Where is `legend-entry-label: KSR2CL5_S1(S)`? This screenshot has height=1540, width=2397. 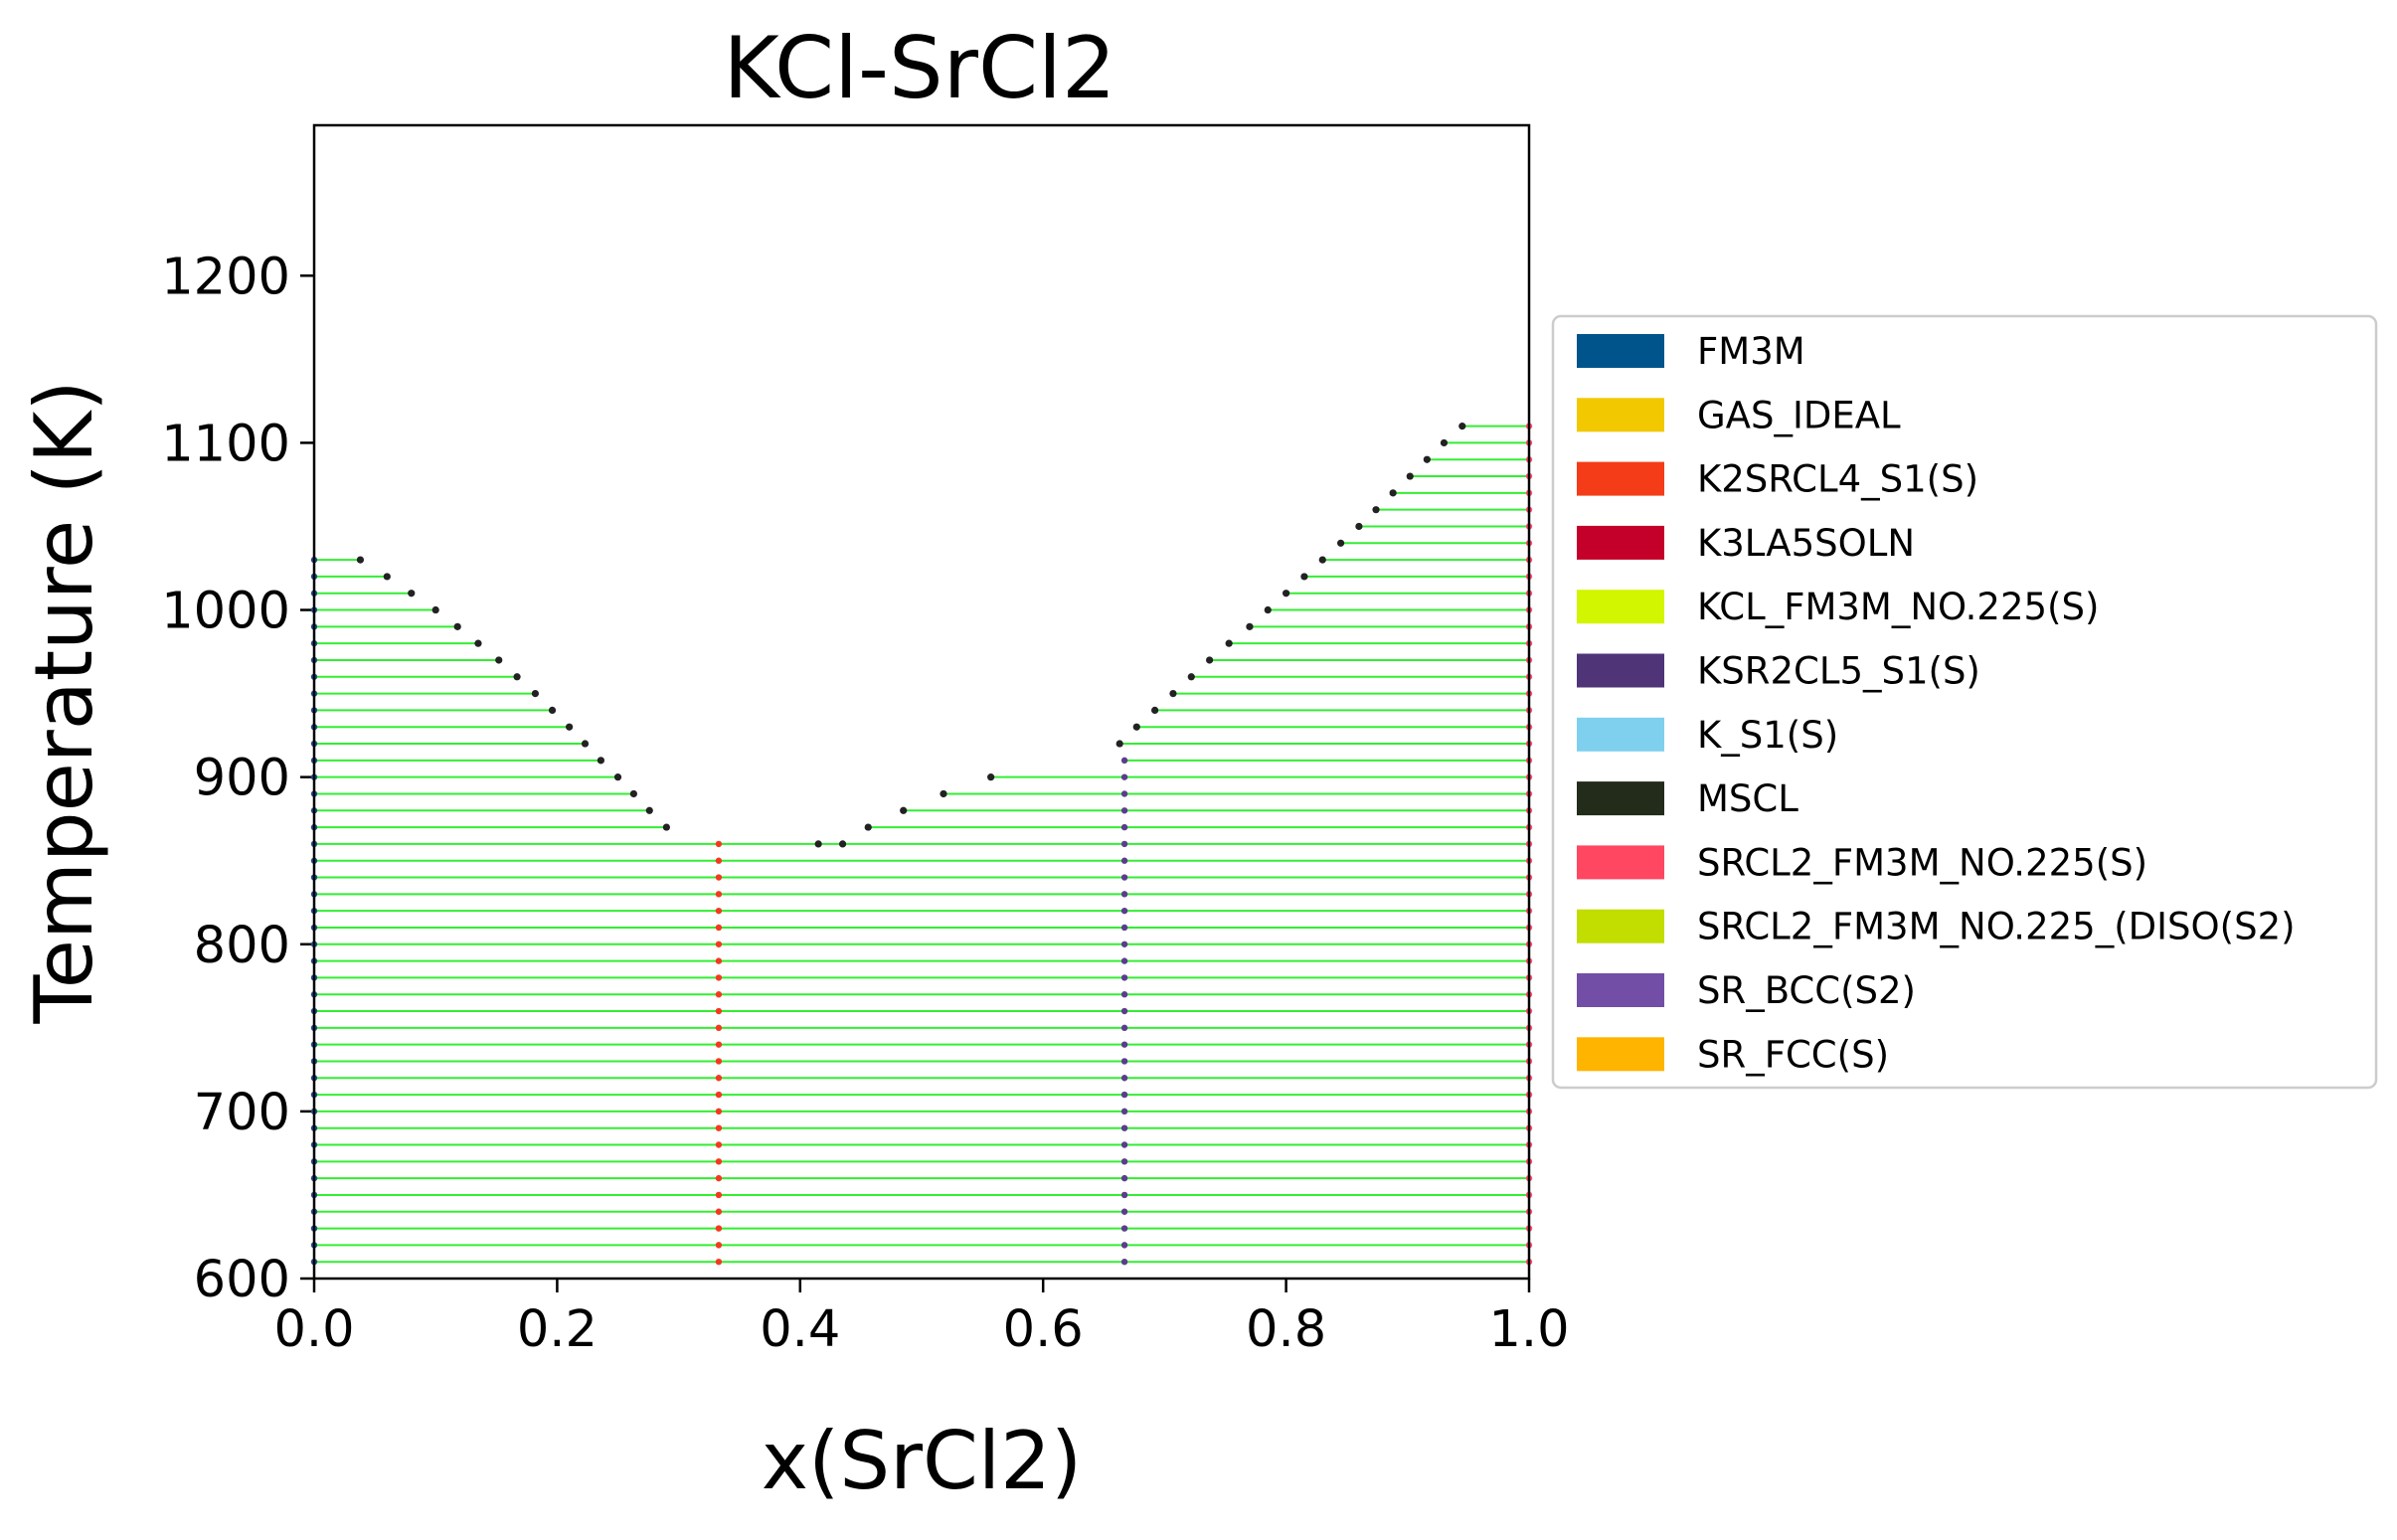
legend-entry-label: KSR2CL5_S1(S) is located at coordinates (1839, 671).